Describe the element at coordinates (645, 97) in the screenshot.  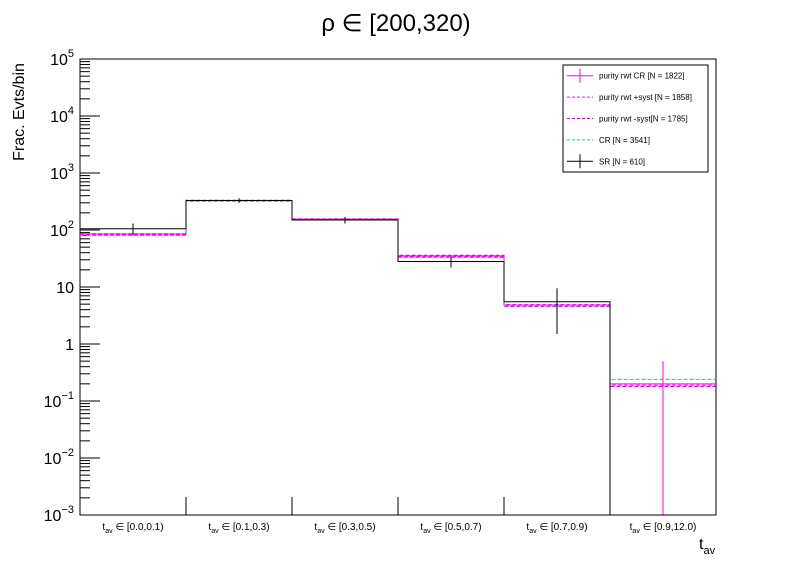
I see `legend-entry-label: purity rwt +syst [N = 1858]` at that location.